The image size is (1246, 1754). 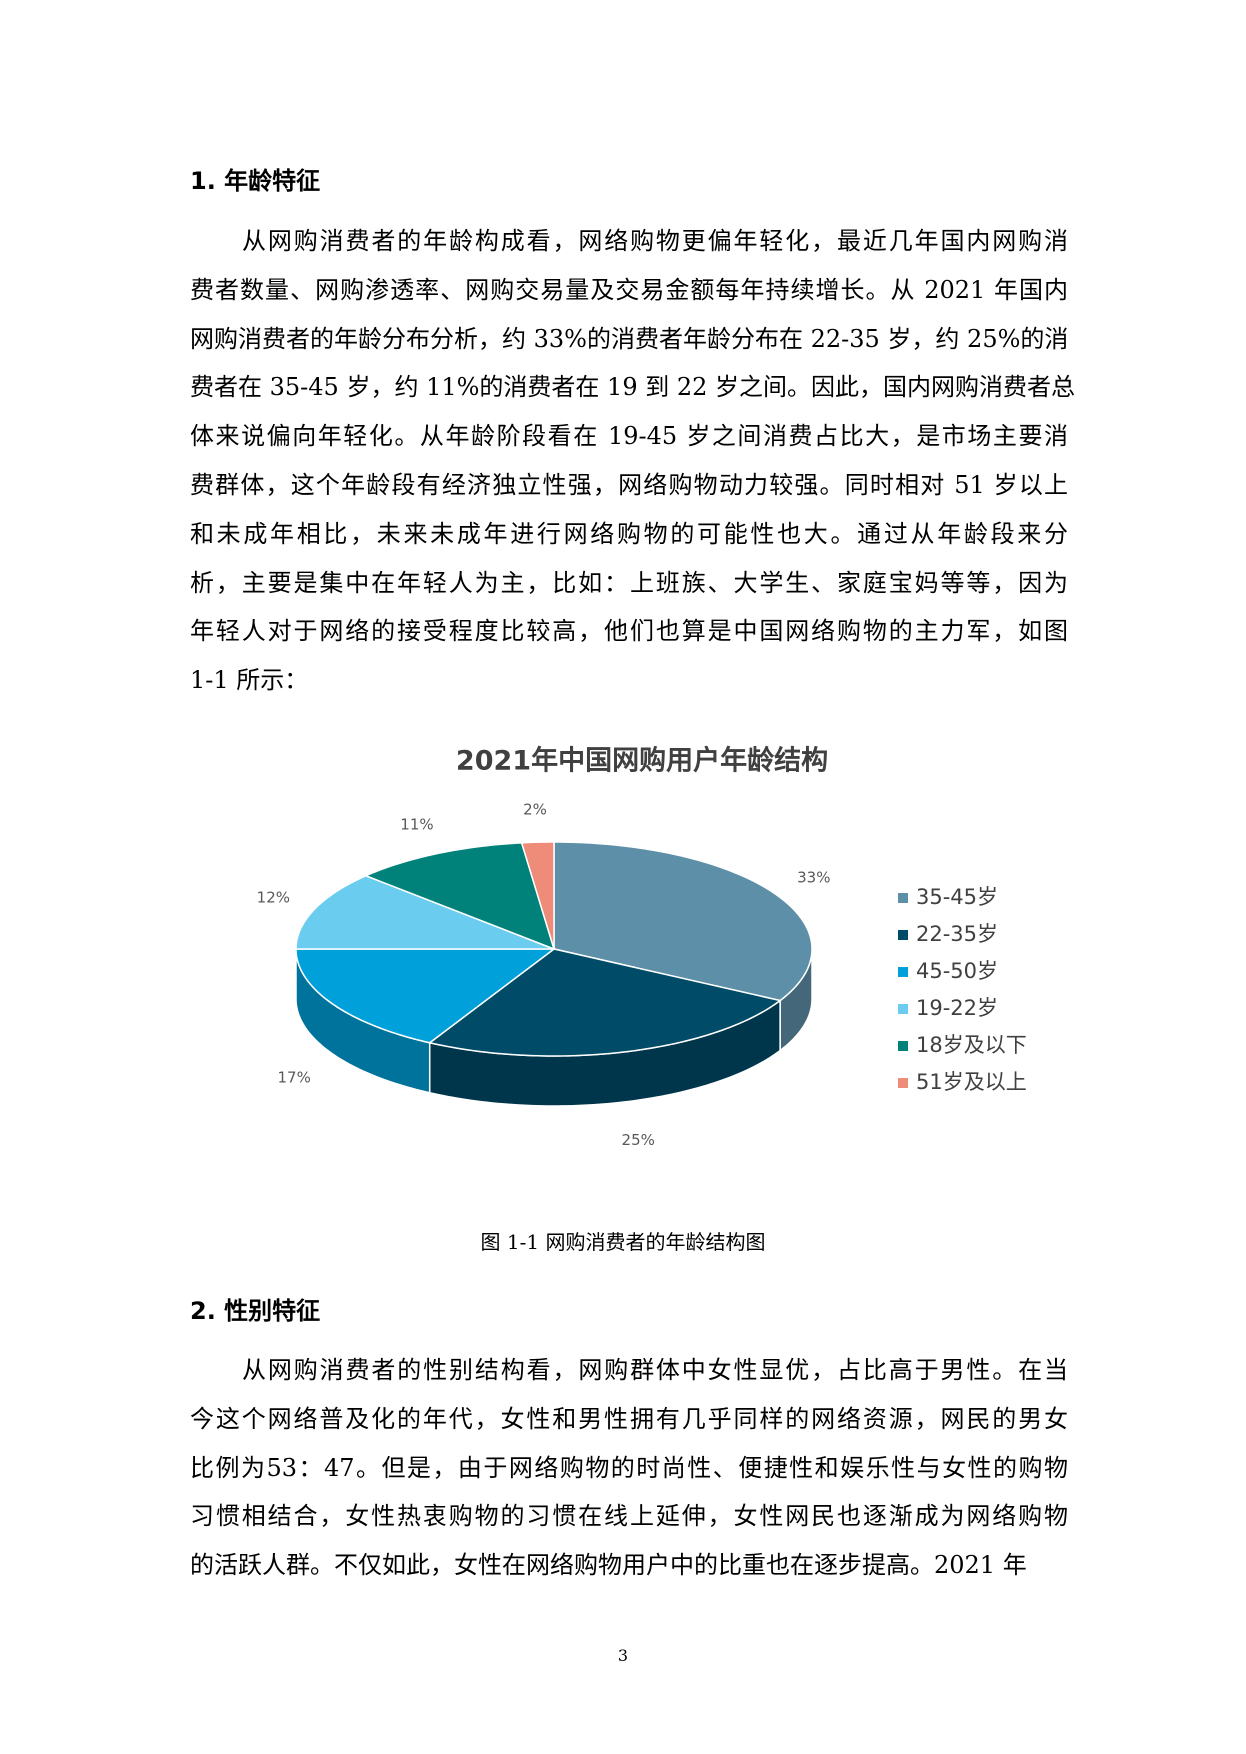 I want to click on section-heading: 1. 年龄特征, so click(x=255, y=181).